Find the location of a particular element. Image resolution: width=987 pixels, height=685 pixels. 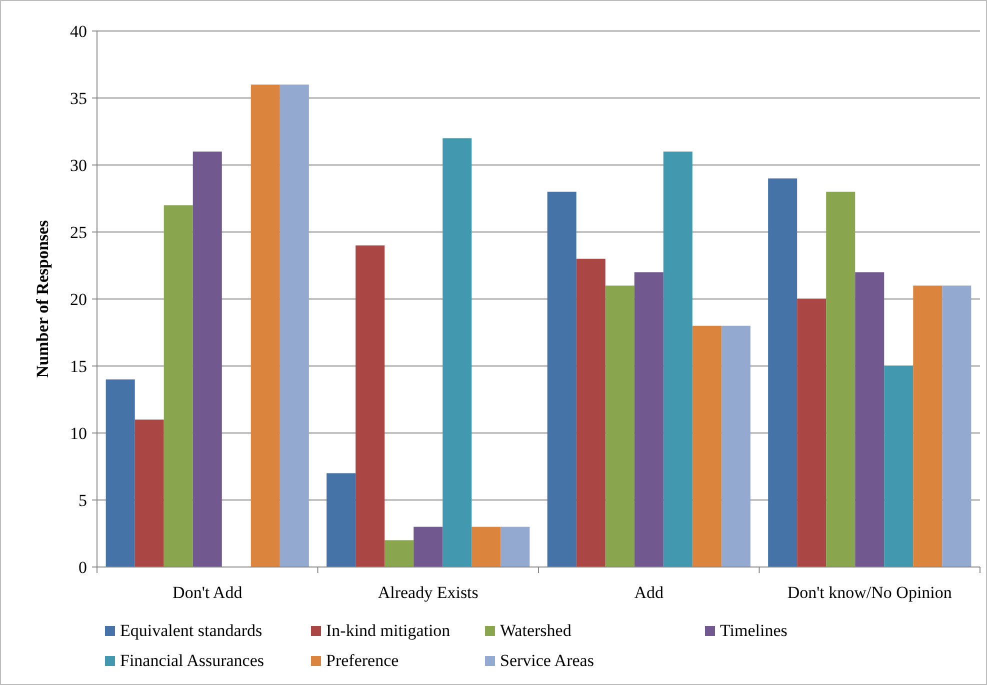

y-tick-label: 5 is located at coordinates (82, 500).